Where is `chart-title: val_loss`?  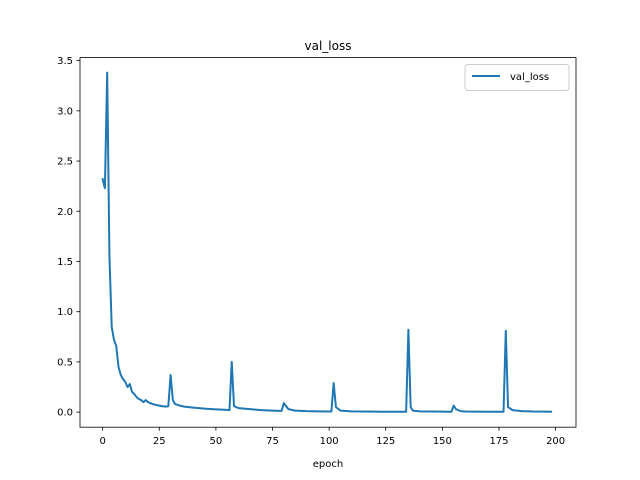
chart-title: val_loss is located at coordinates (328, 46).